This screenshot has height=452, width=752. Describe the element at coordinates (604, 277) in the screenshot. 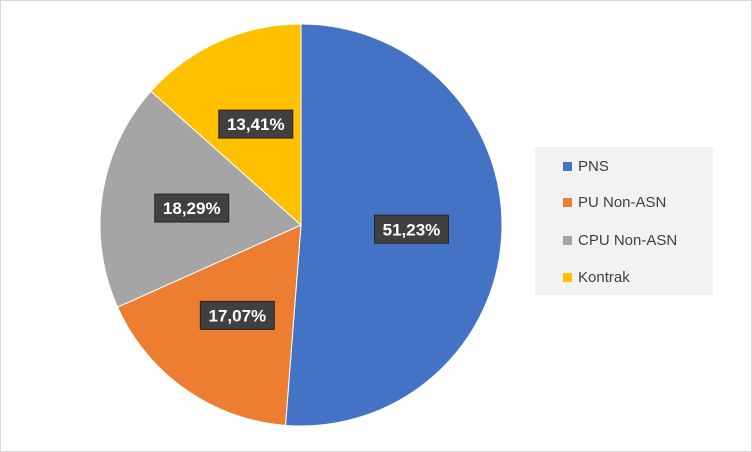

I see `legend-label-kontrak: Kontrak` at that location.